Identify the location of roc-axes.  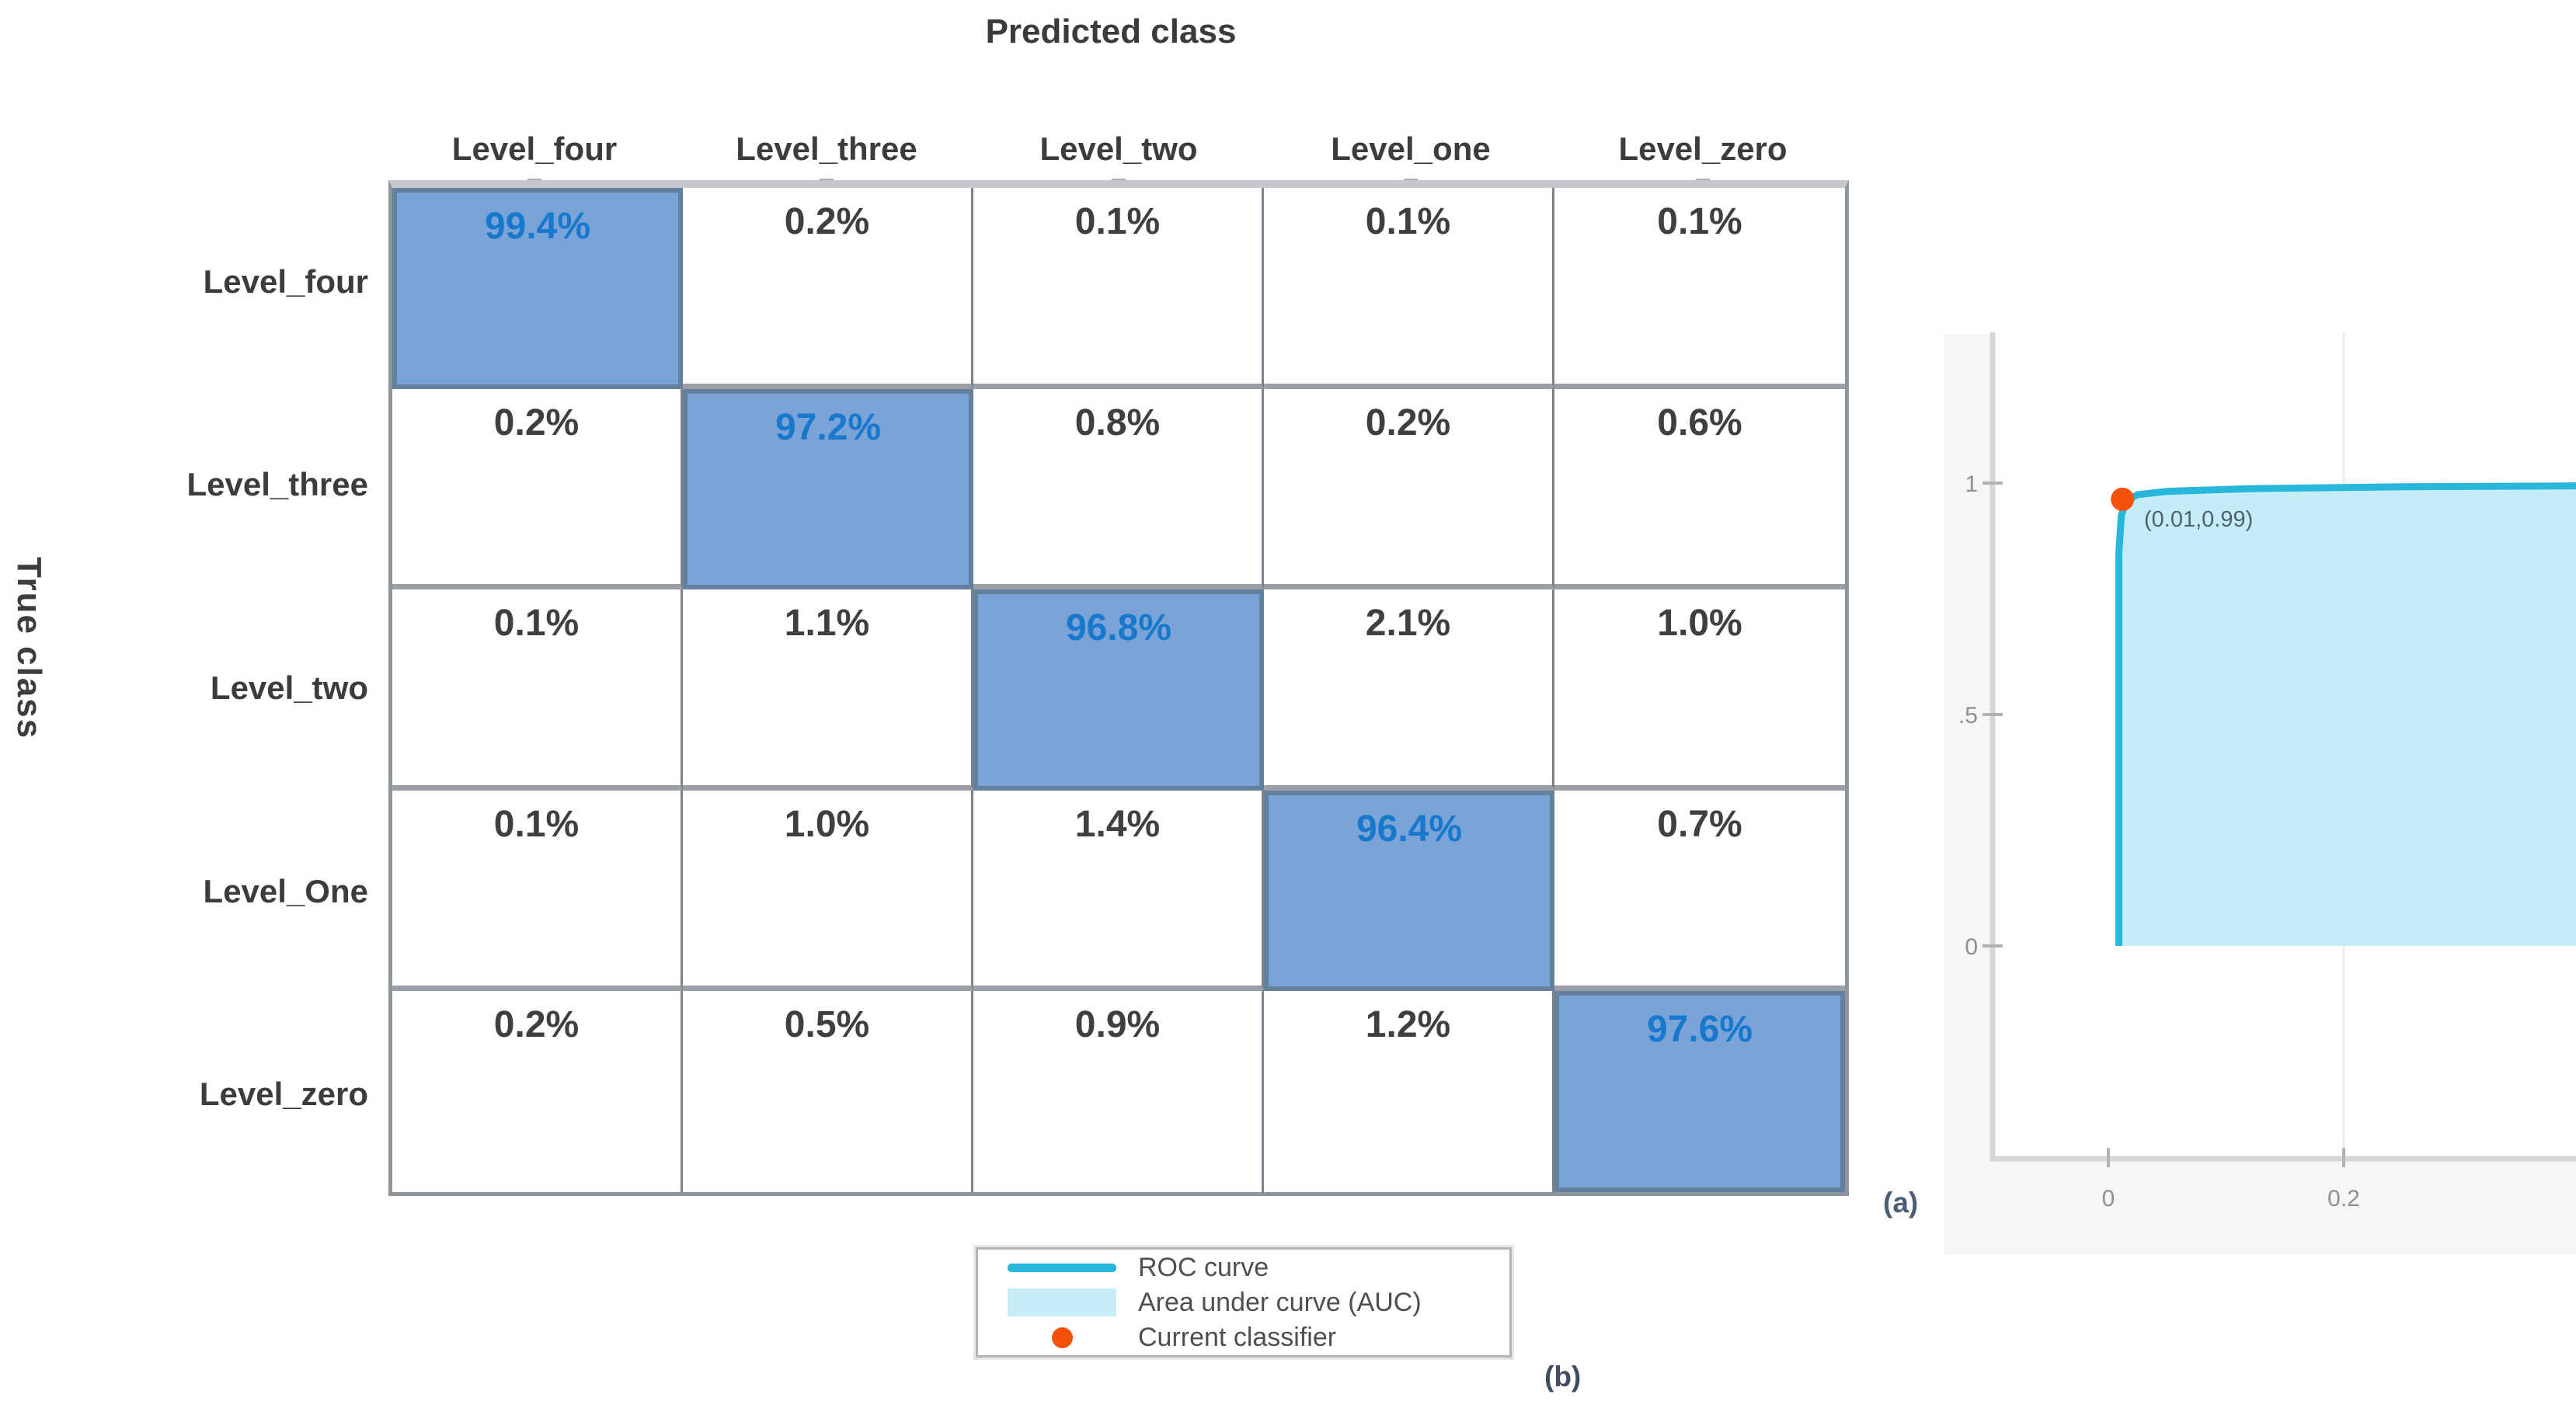
(2282, 747).